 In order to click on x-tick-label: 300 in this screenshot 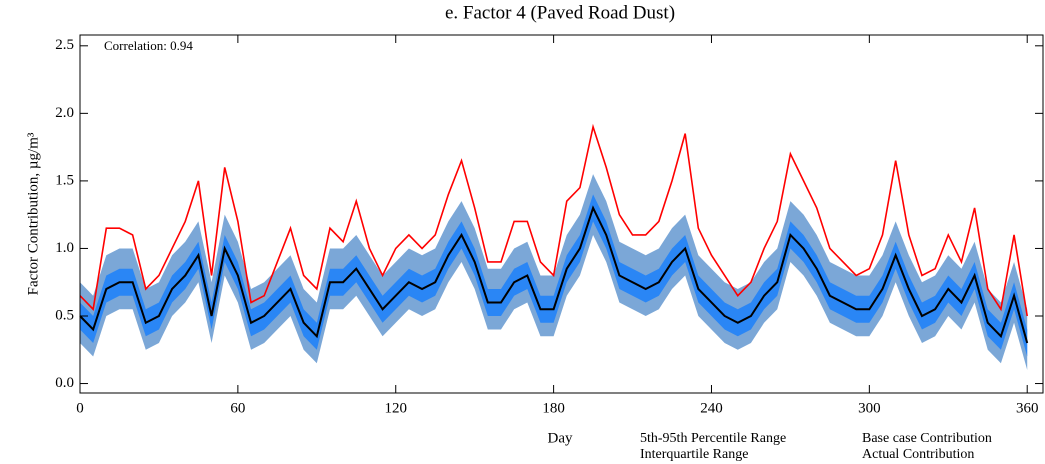, I will do `click(869, 408)`.